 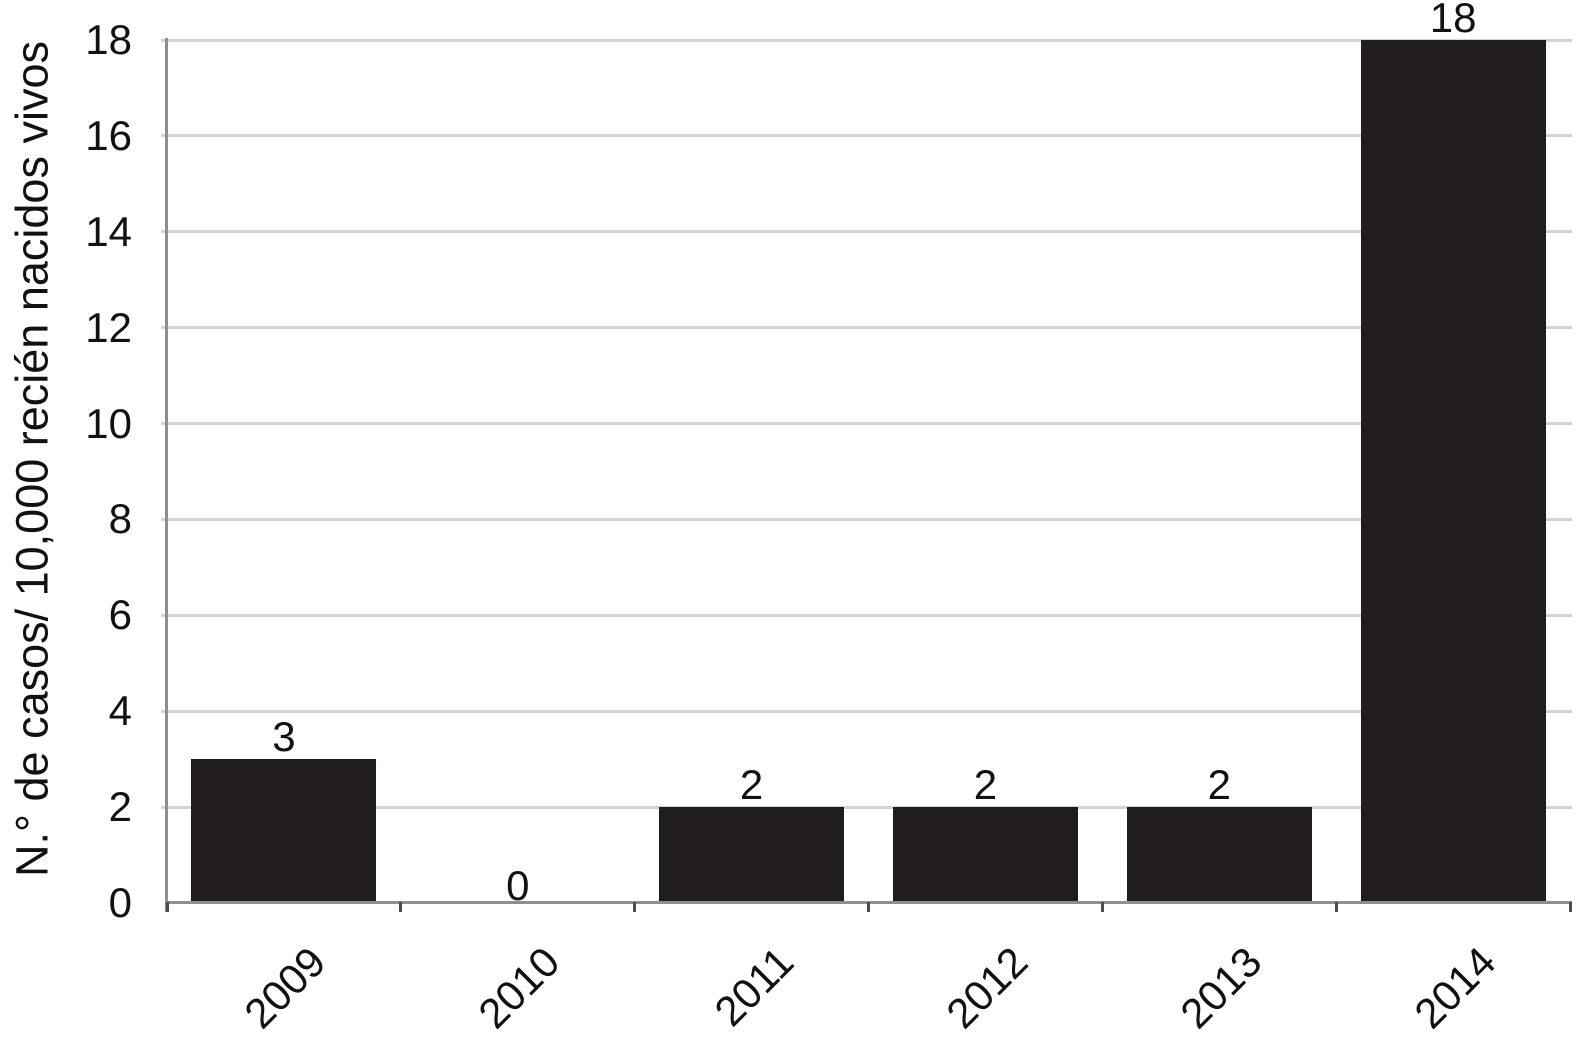 What do you see at coordinates (987, 987) in the screenshot?
I see `x-tick-label-2012: 2012` at bounding box center [987, 987].